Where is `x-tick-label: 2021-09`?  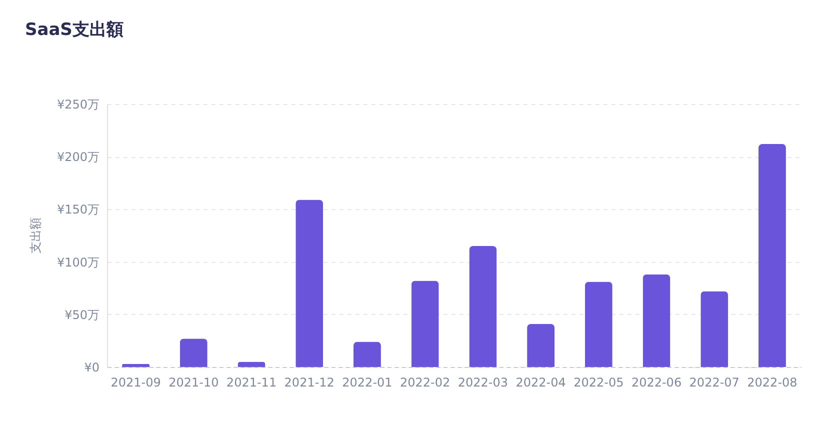
x-tick-label: 2021-09 is located at coordinates (135, 383).